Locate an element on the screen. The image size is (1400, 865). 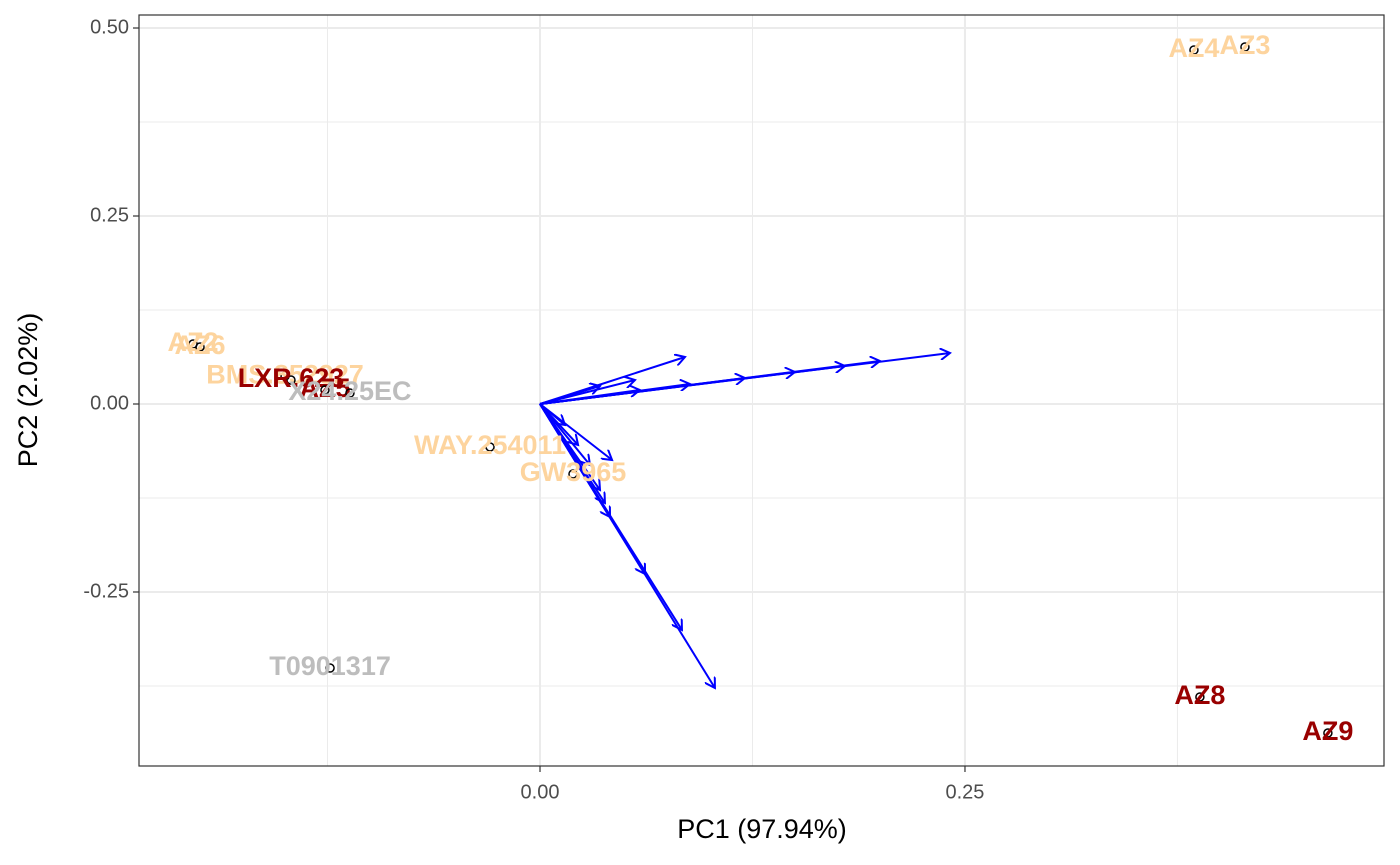
point-label: WAY.254011 is located at coordinates (490, 445).